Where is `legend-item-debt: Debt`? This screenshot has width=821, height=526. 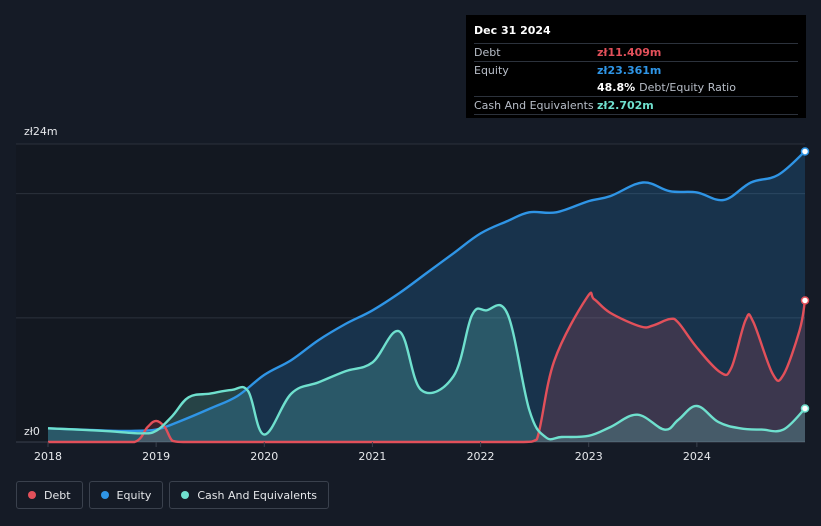 legend-item-debt: Debt is located at coordinates (49, 495).